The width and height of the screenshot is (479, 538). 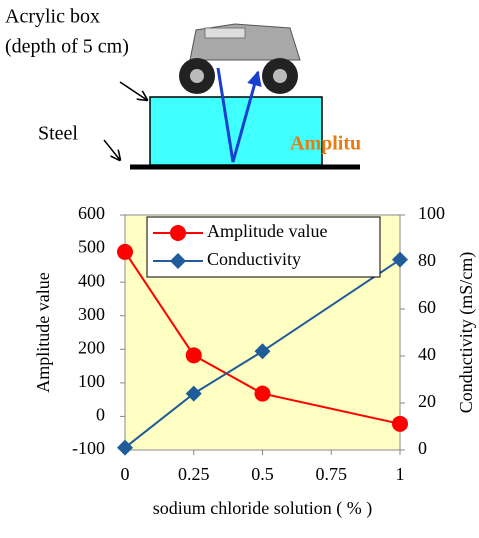 I want to click on y2-tick-label: 0, so click(x=422, y=448).